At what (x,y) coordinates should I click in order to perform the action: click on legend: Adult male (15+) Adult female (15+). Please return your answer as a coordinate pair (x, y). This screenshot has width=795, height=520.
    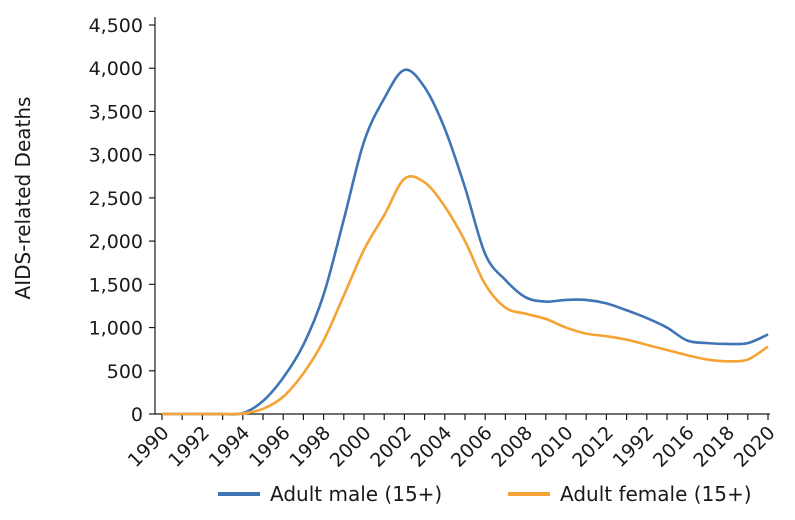
    Looking at the image, I should click on (485, 494).